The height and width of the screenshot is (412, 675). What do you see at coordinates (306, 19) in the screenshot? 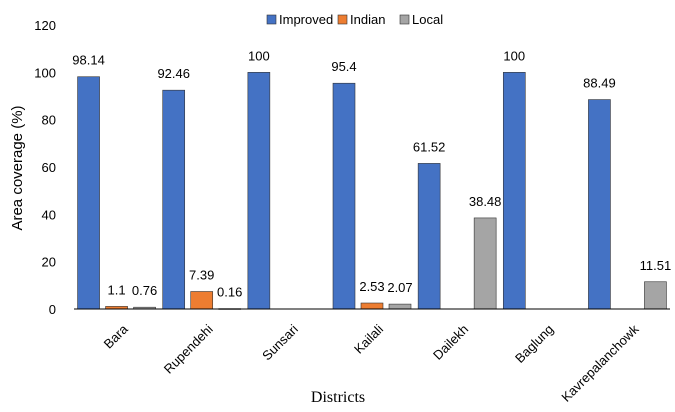
I see `legend-label: Improved` at bounding box center [306, 19].